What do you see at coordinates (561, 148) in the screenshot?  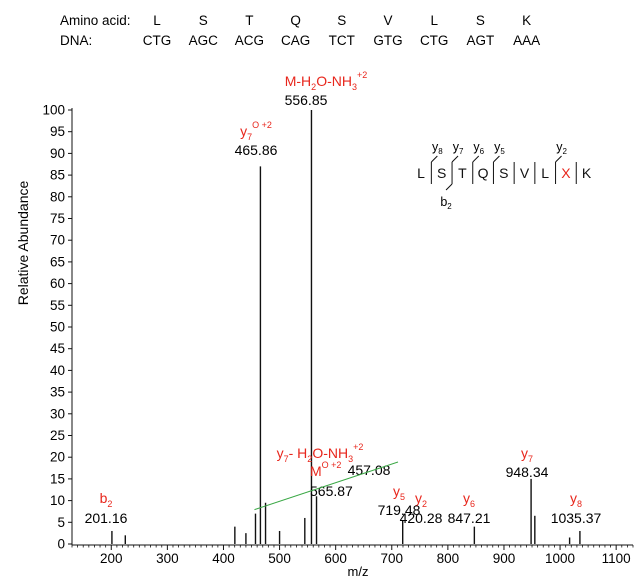 I see `y-ion-label: y2` at bounding box center [561, 148].